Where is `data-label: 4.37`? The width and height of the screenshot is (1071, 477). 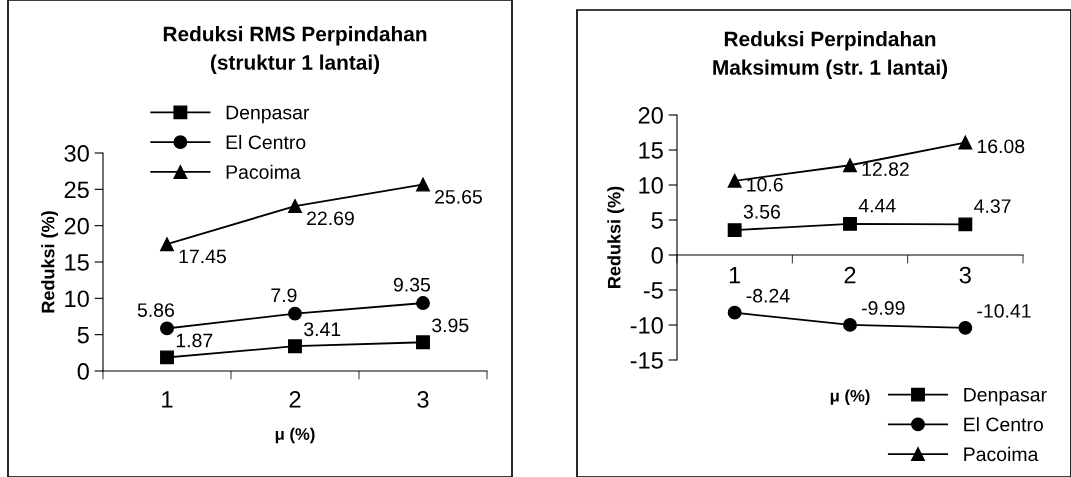 data-label: 4.37 is located at coordinates (992, 206).